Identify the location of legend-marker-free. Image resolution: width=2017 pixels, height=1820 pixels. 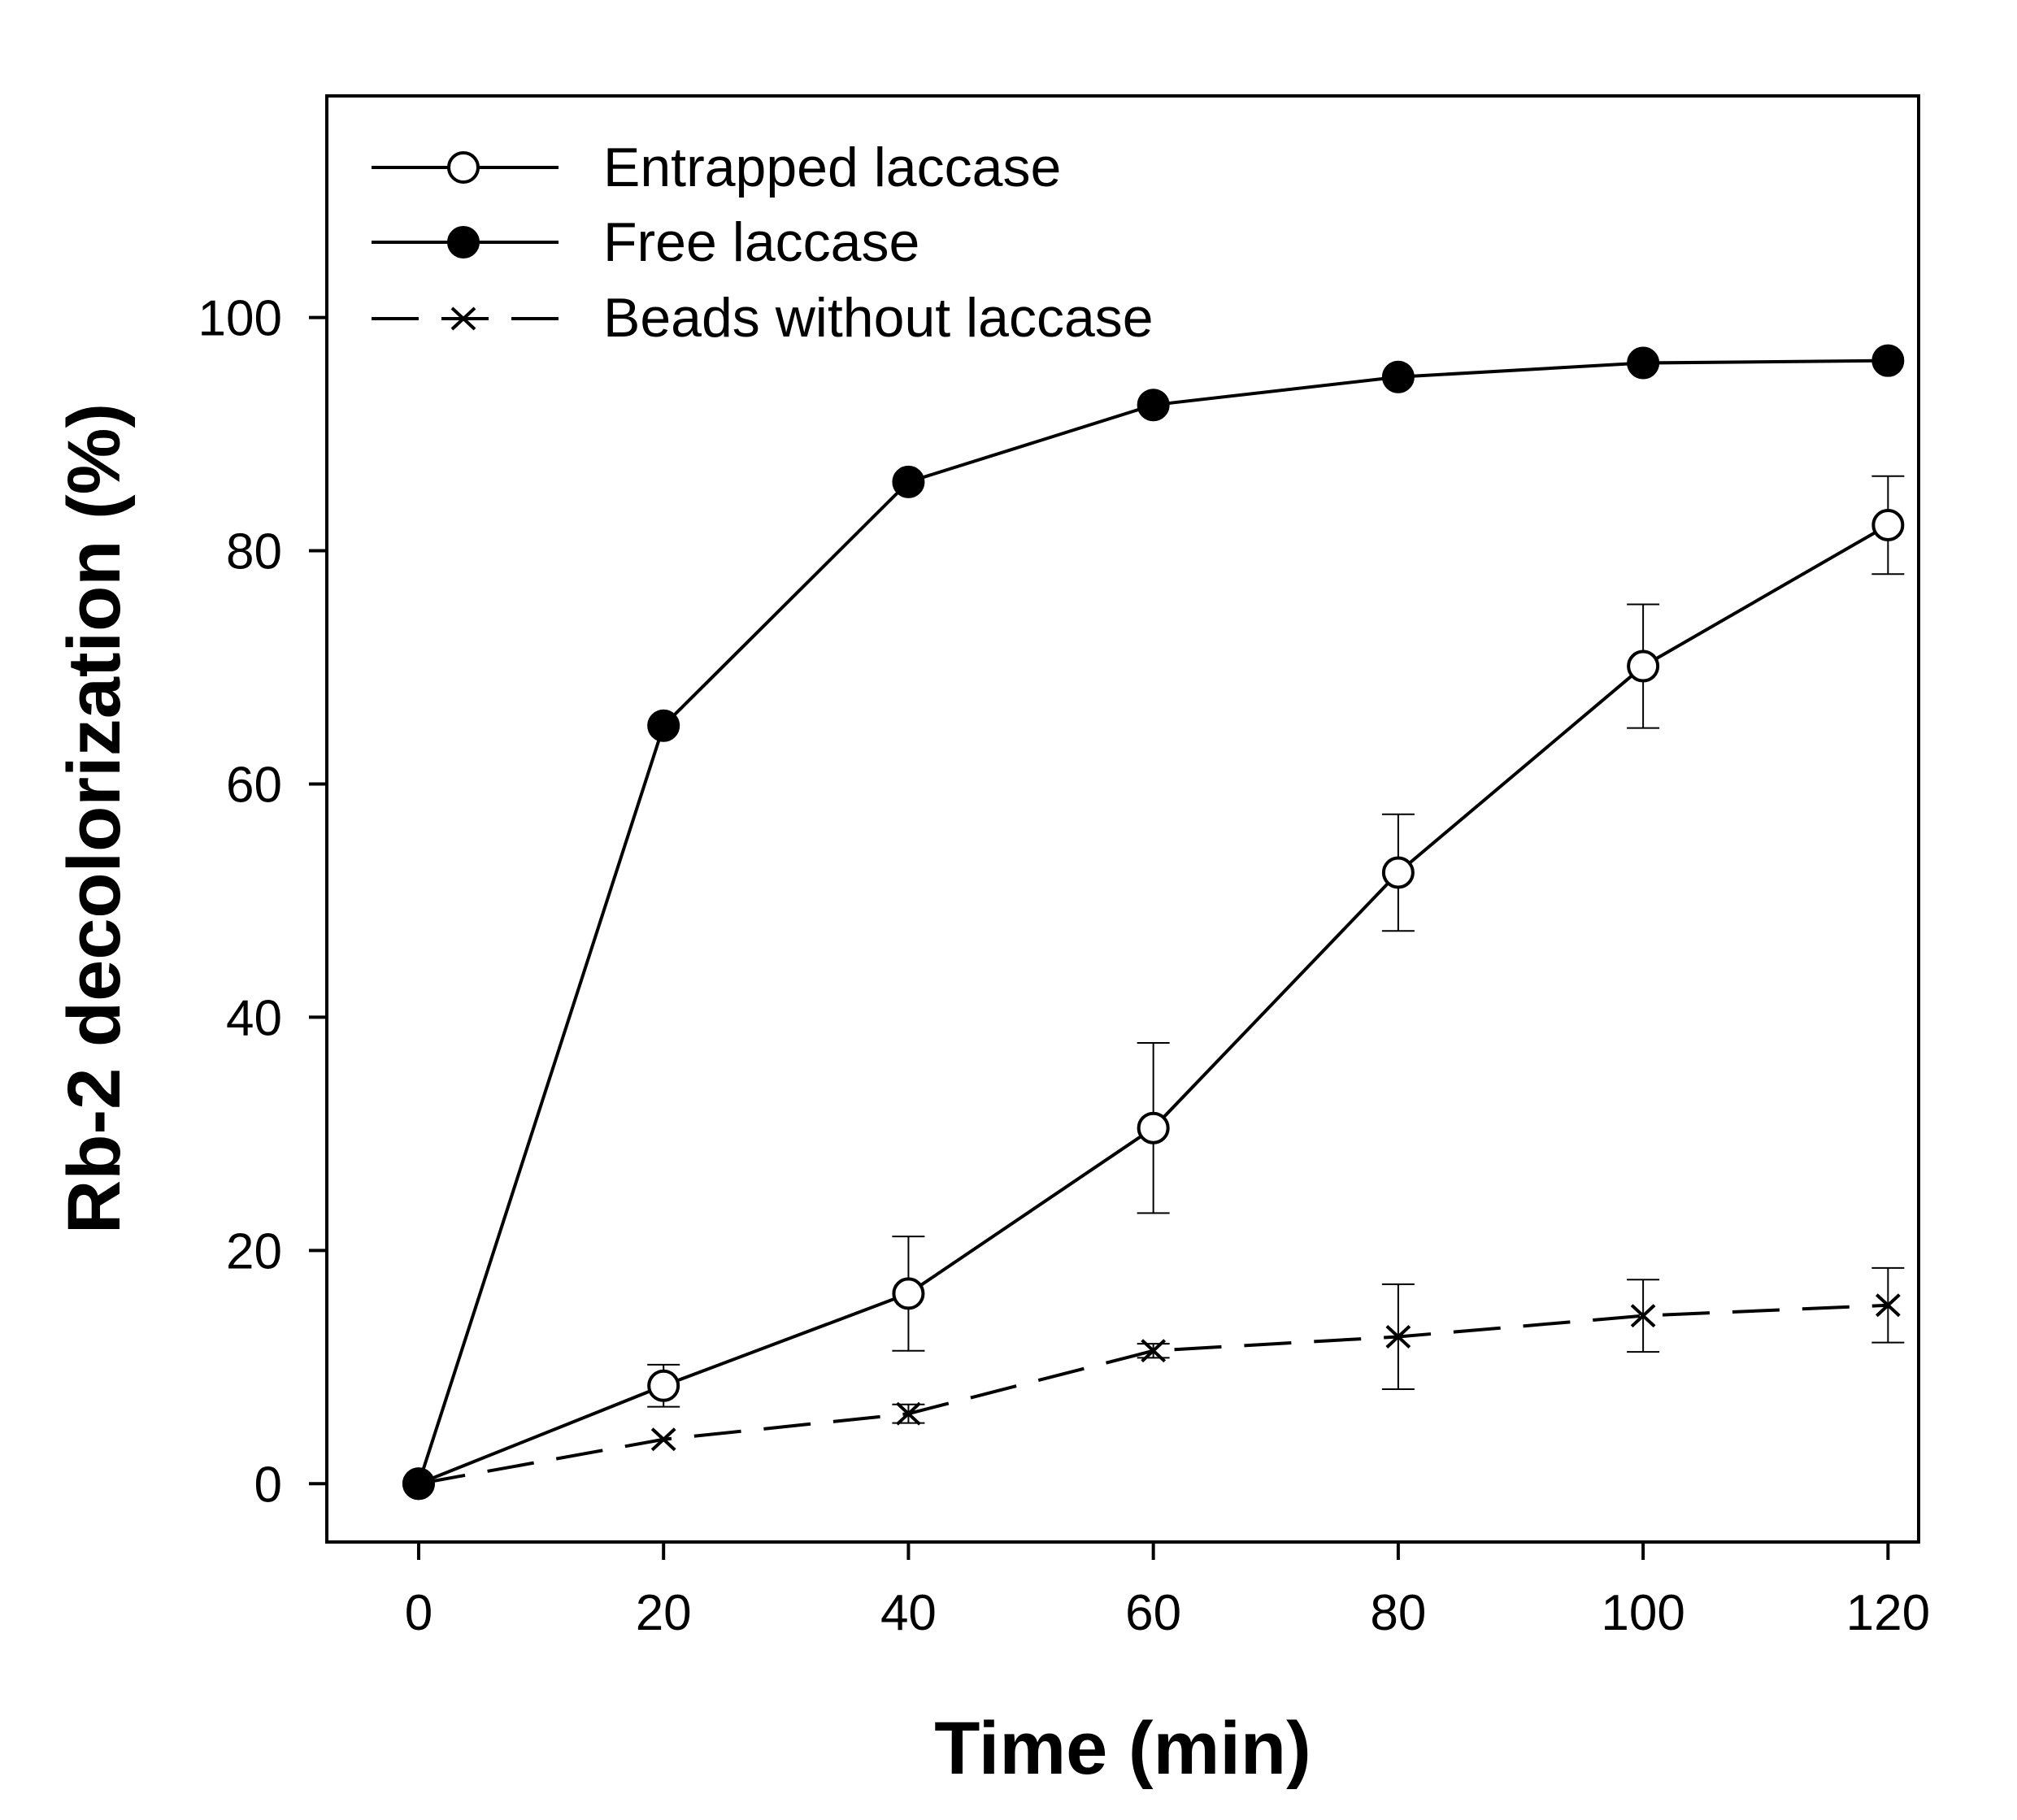
(463, 242).